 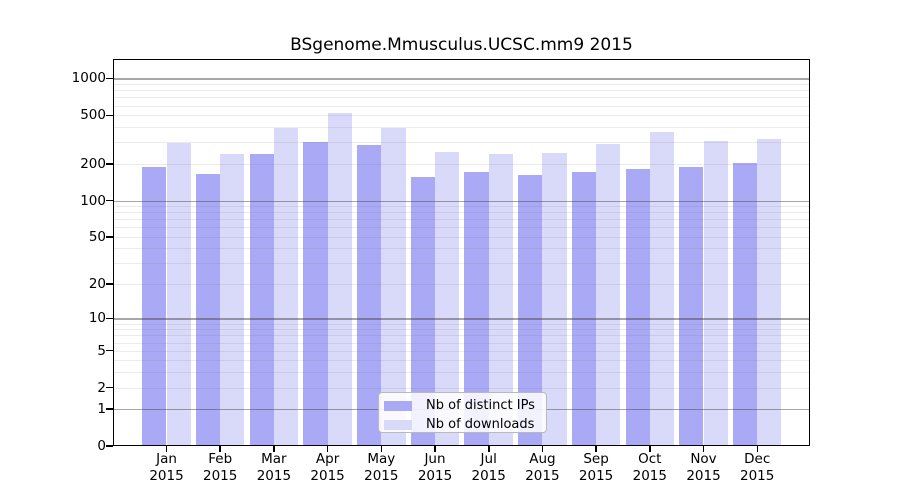 I want to click on bar-distinct-ips-sep, so click(x=584, y=308).